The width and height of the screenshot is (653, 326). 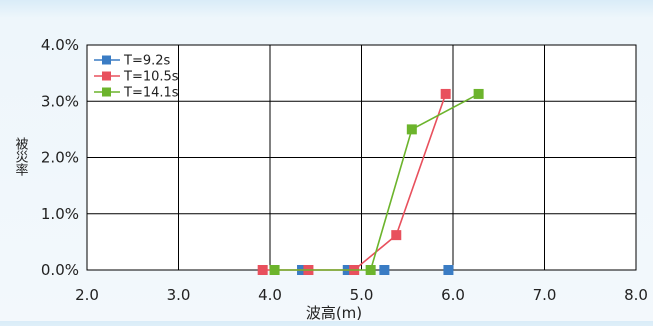 What do you see at coordinates (179, 295) in the screenshot?
I see `x-tick-label: 3.0` at bounding box center [179, 295].